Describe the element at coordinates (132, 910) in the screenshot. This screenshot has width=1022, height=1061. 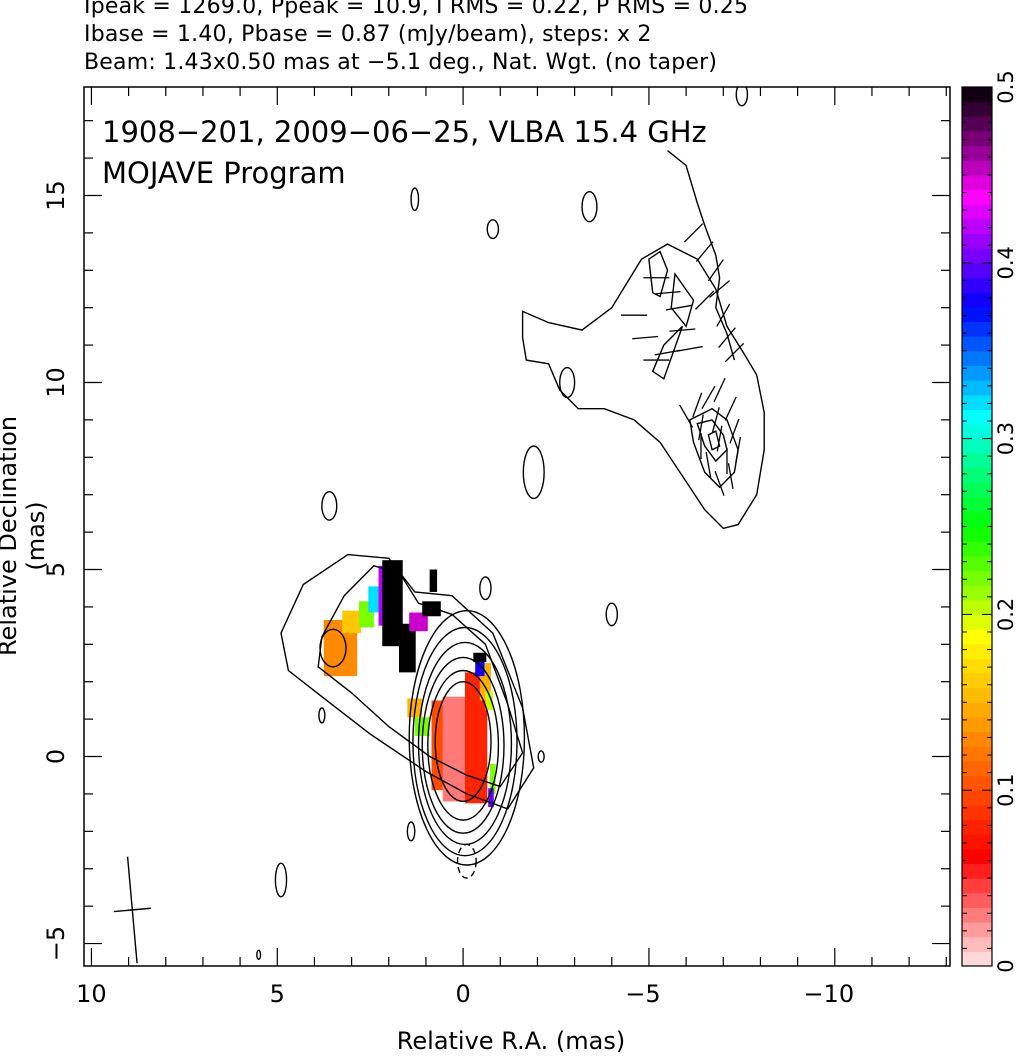
I see `beam-ellipse` at that location.